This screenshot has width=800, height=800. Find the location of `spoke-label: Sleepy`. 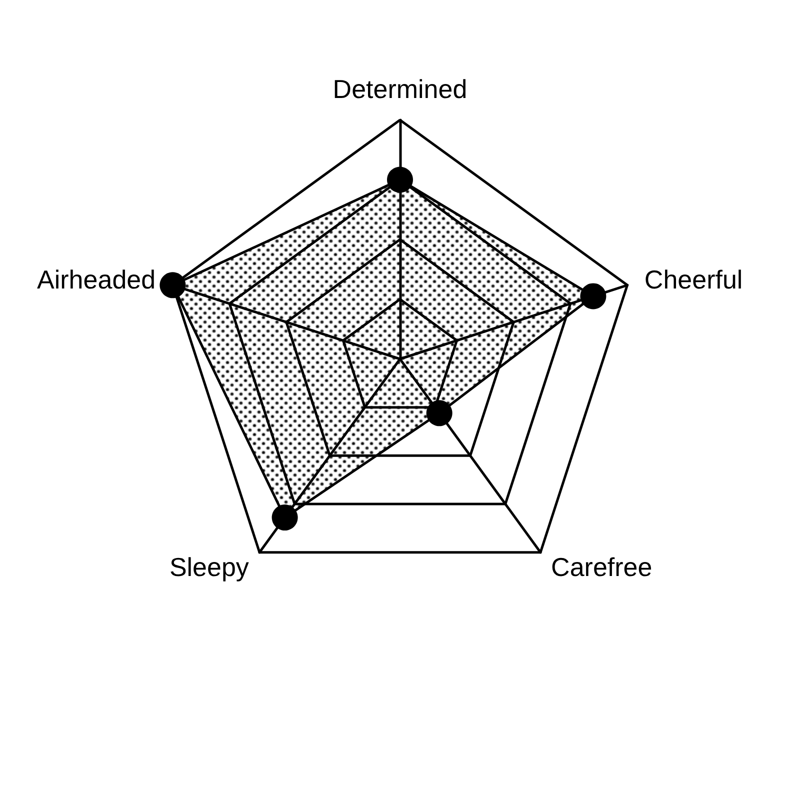

spoke-label: Sleepy is located at coordinates (209, 567).